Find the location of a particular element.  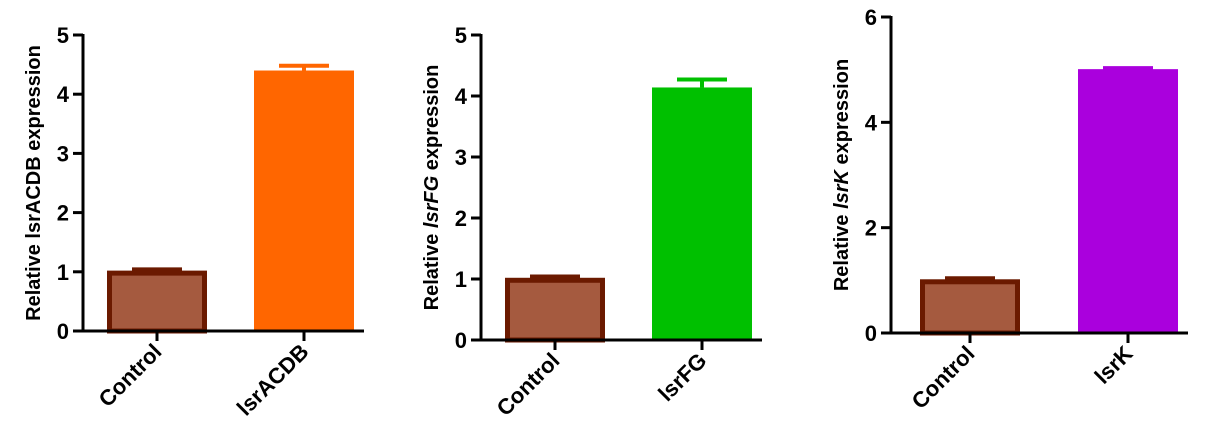

y-axis-title: Relative lsrFG expression is located at coordinates (432, 188).